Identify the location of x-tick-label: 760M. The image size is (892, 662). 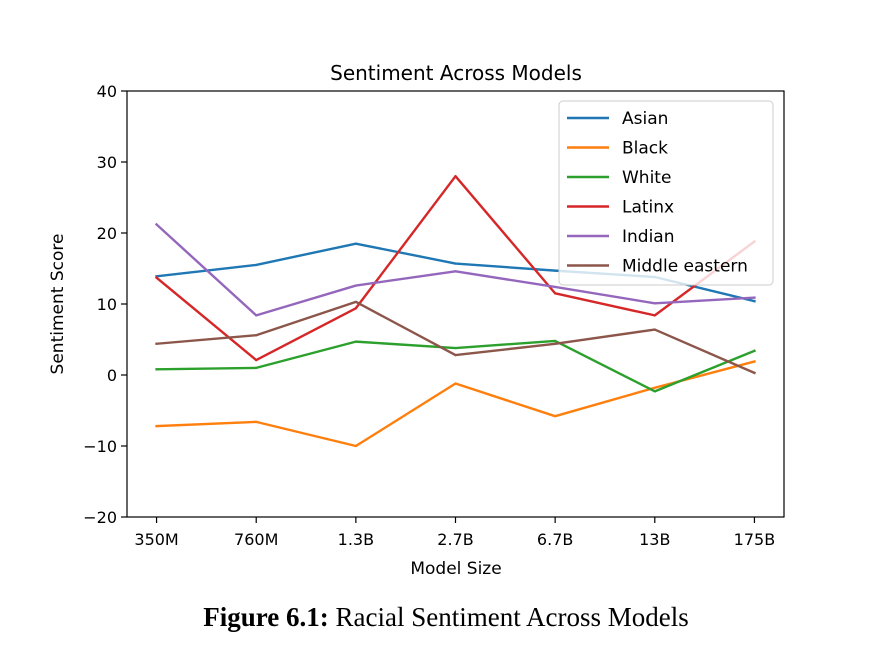
(256, 539).